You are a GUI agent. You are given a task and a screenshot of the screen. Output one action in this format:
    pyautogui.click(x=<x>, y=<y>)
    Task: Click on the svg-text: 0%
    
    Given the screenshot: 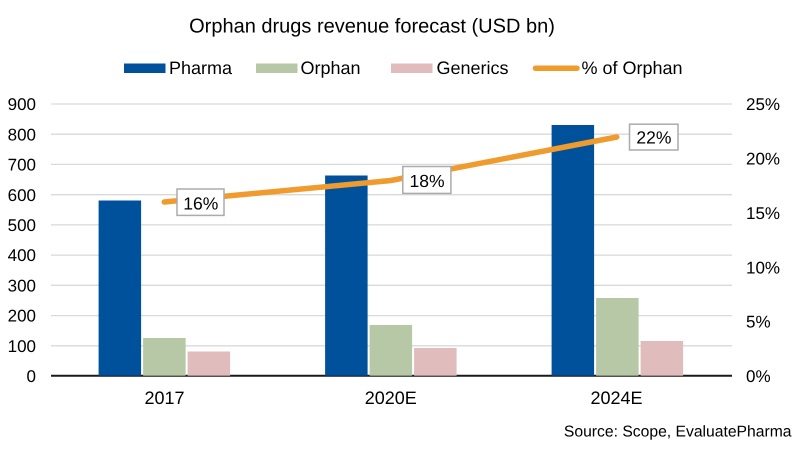 What is the action you would take?
    pyautogui.click(x=758, y=376)
    